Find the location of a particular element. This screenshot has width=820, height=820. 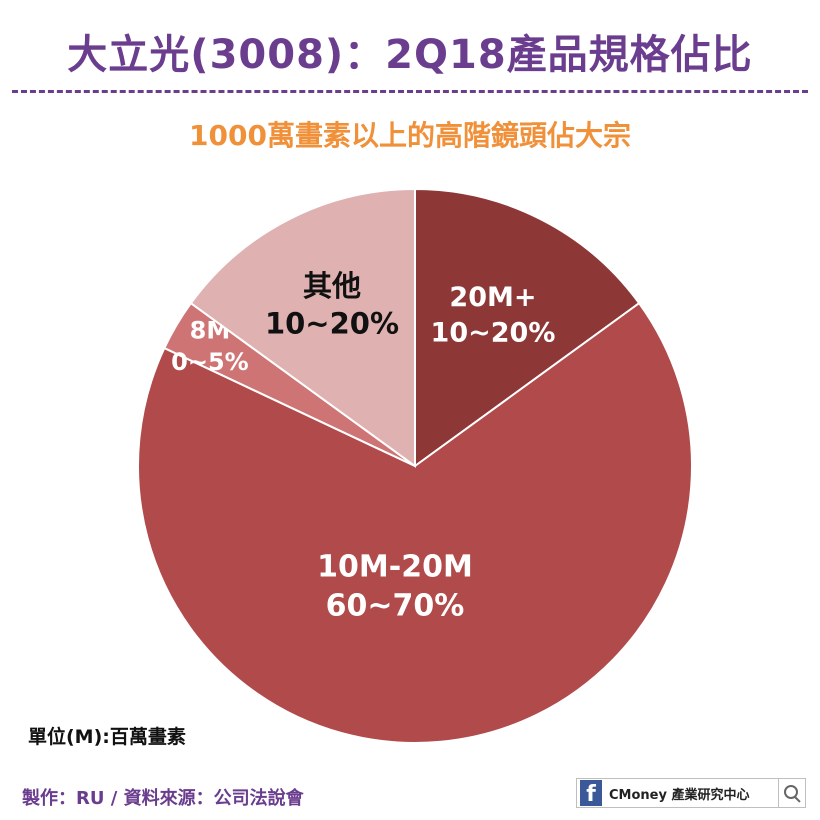

slice-label-3: 其他 is located at coordinates (332, 286).